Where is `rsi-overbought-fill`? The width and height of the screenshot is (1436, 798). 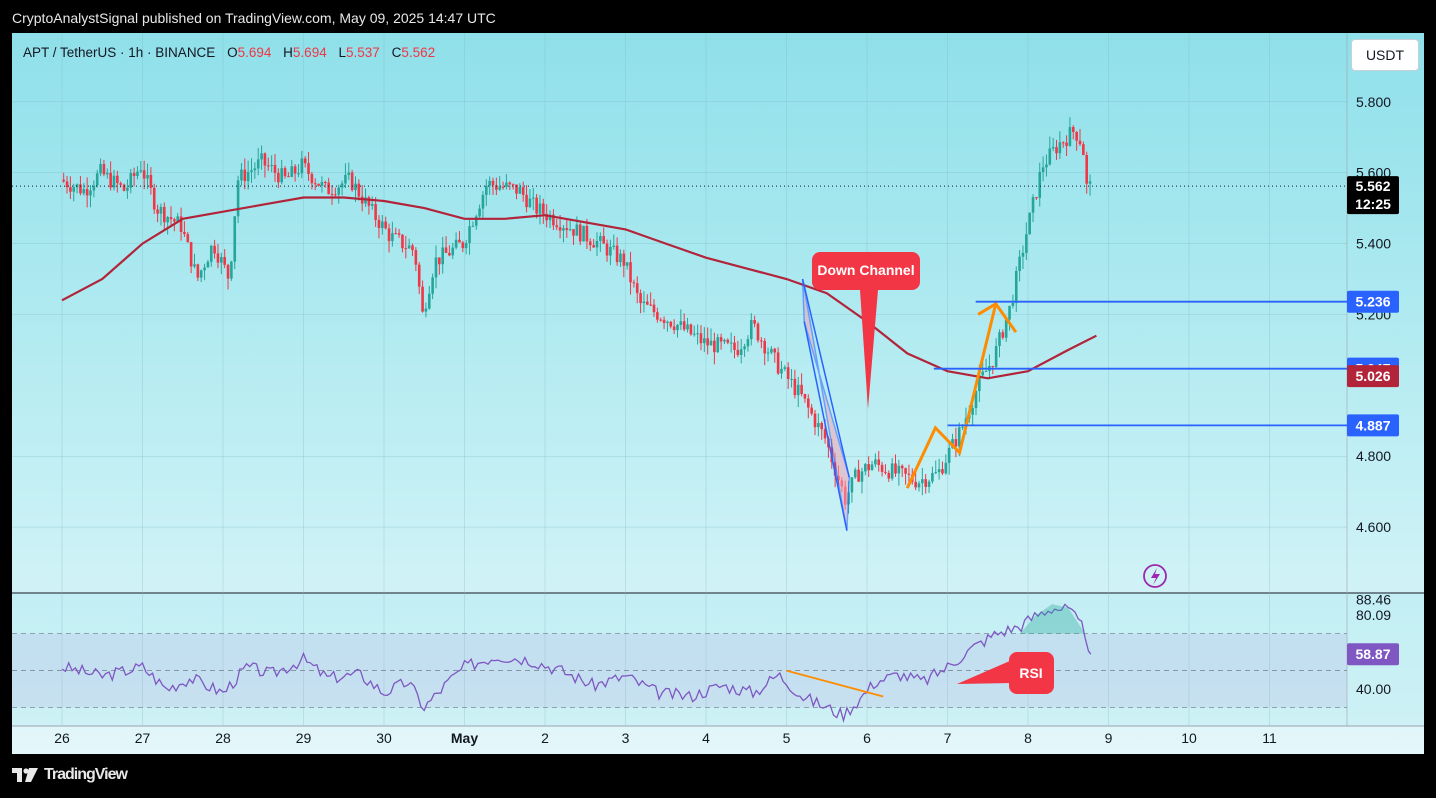 rsi-overbought-fill is located at coordinates (1052, 619).